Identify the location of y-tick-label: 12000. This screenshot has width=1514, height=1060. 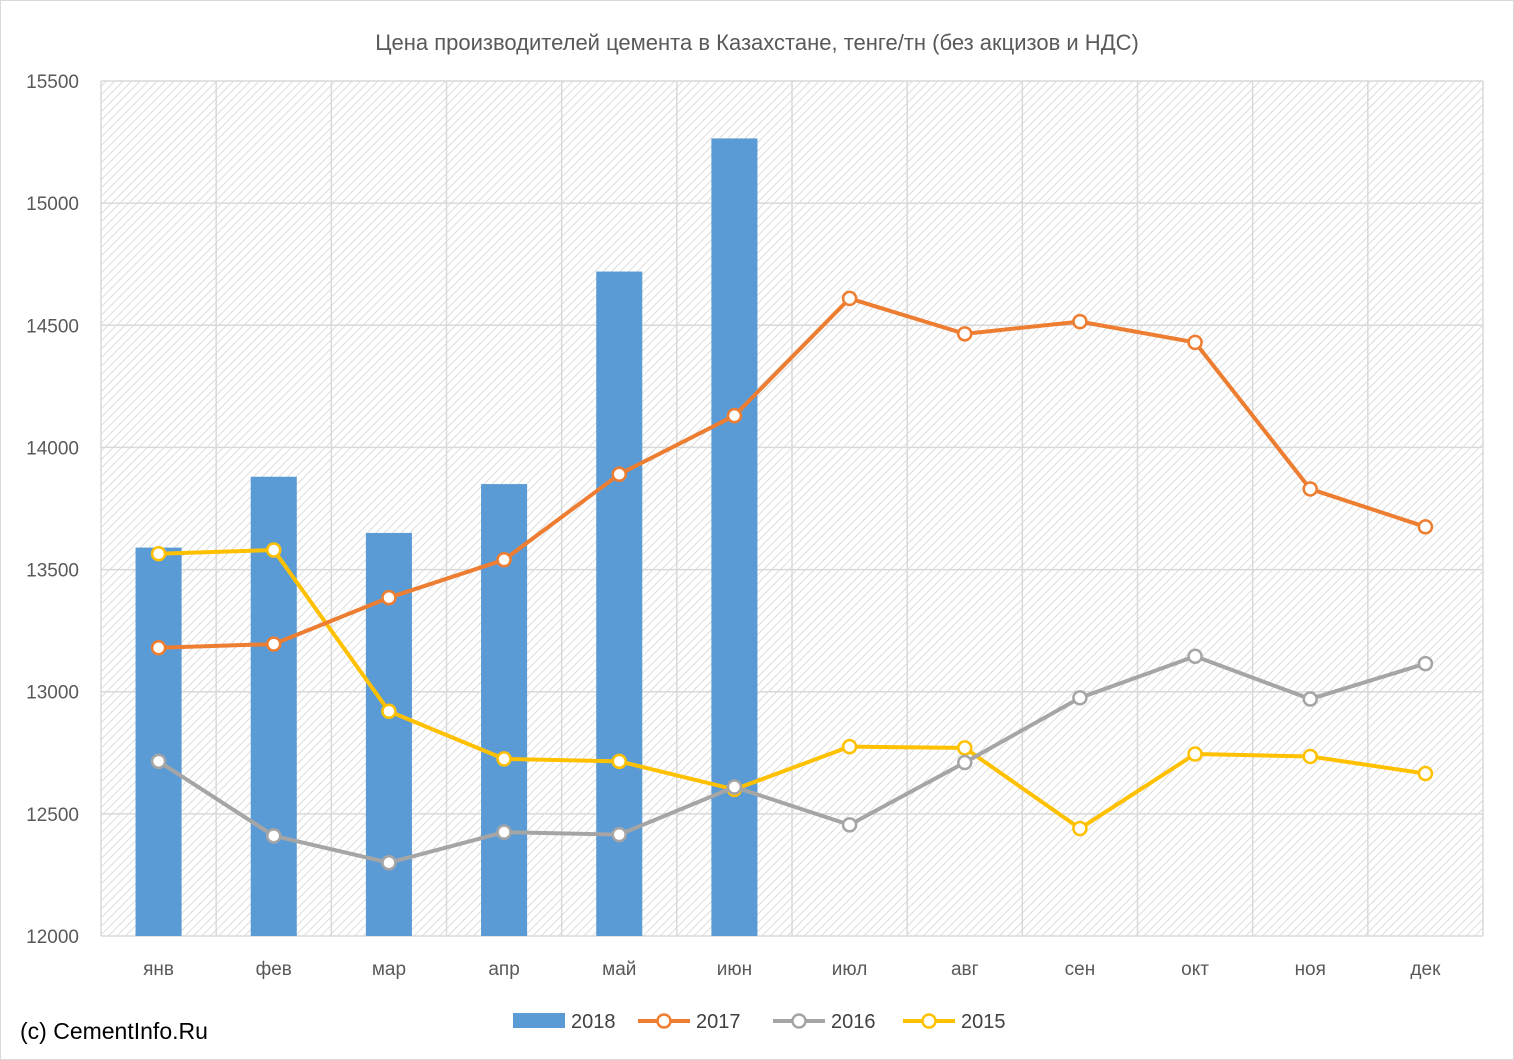
(52, 937).